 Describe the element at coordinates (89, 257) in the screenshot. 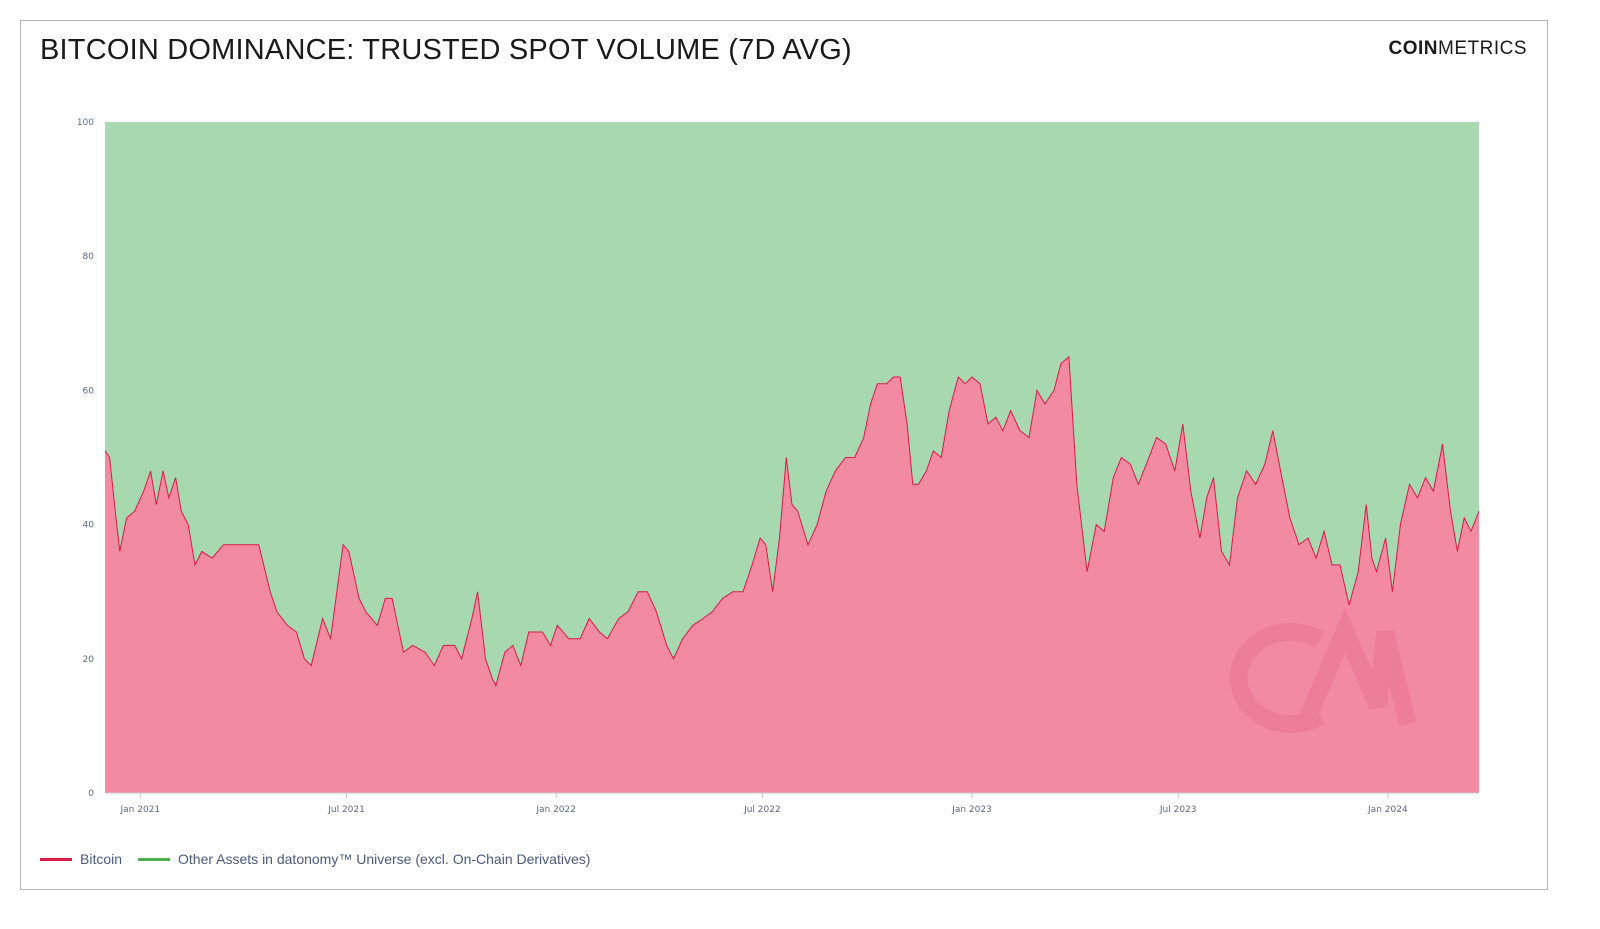

I see `y-tick-label: 80` at that location.